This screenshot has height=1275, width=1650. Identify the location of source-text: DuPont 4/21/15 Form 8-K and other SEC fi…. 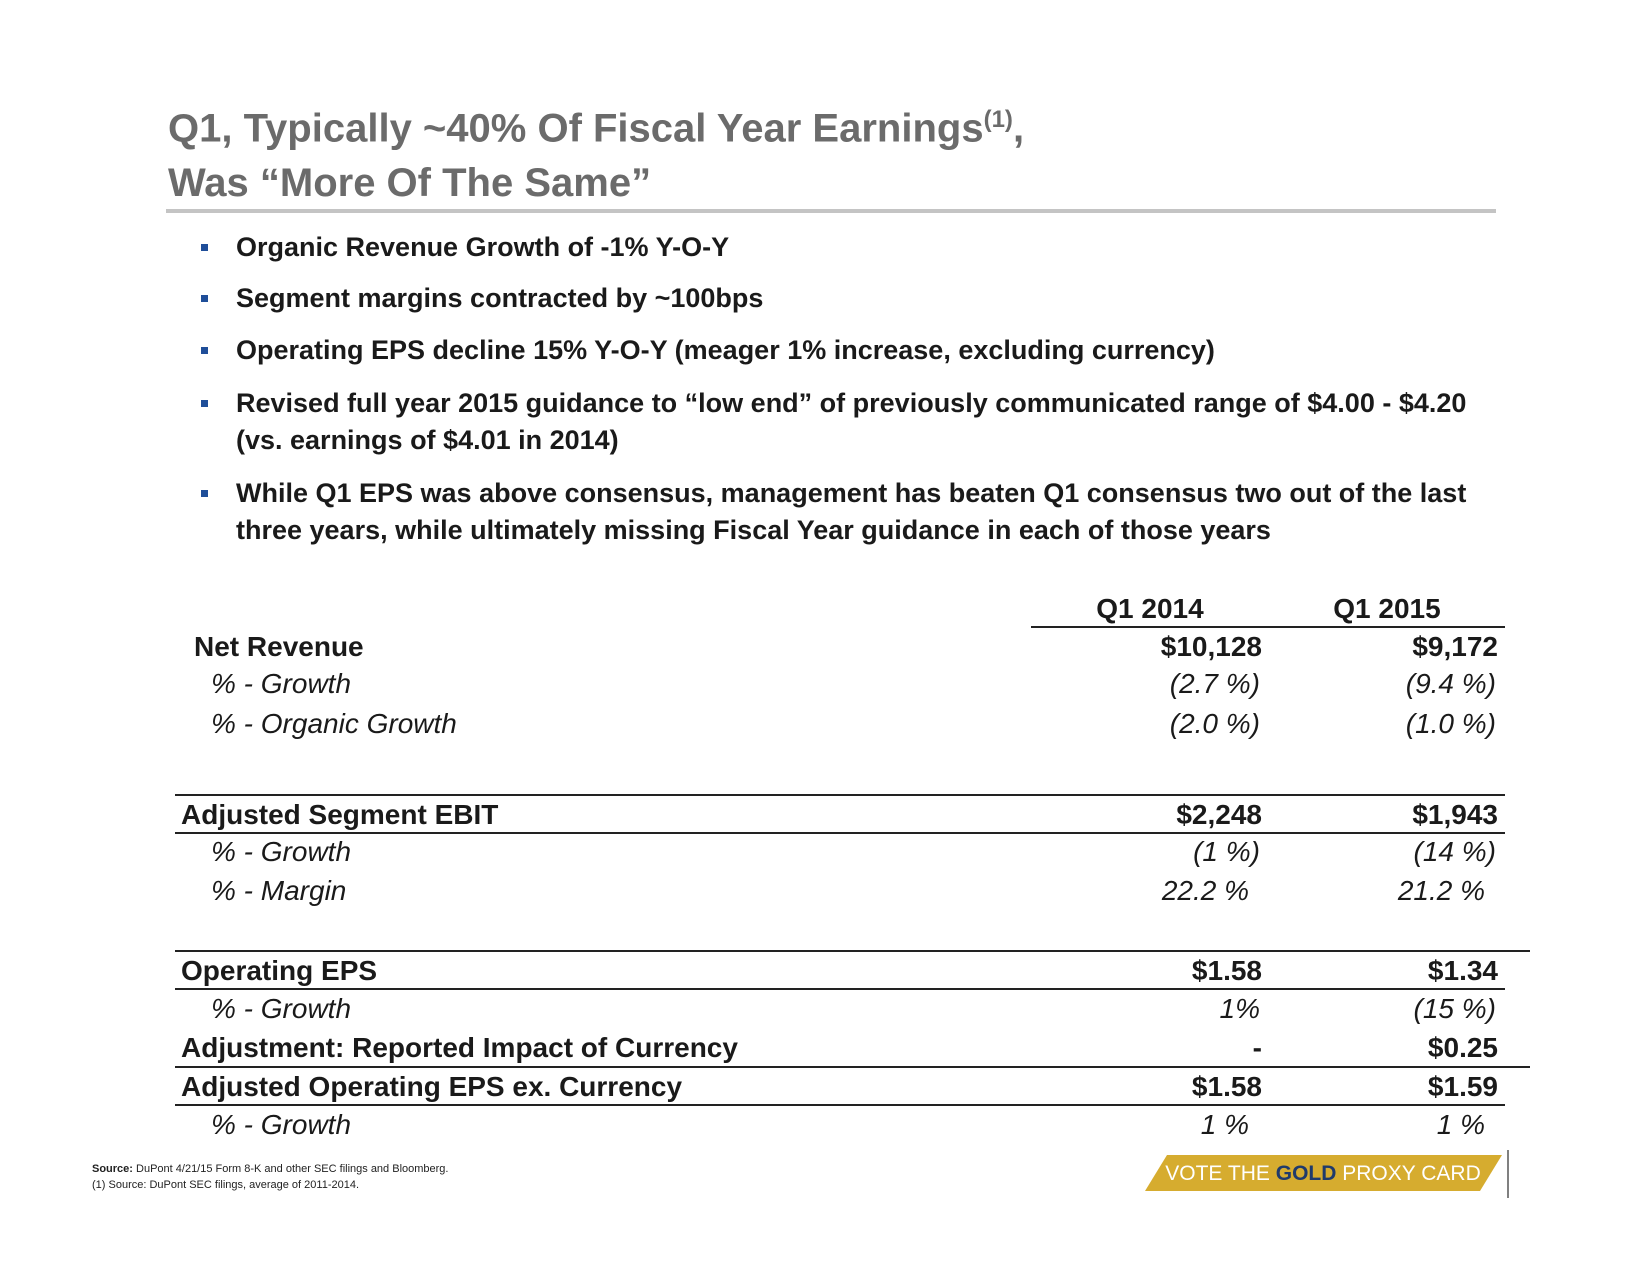
(292, 1169).